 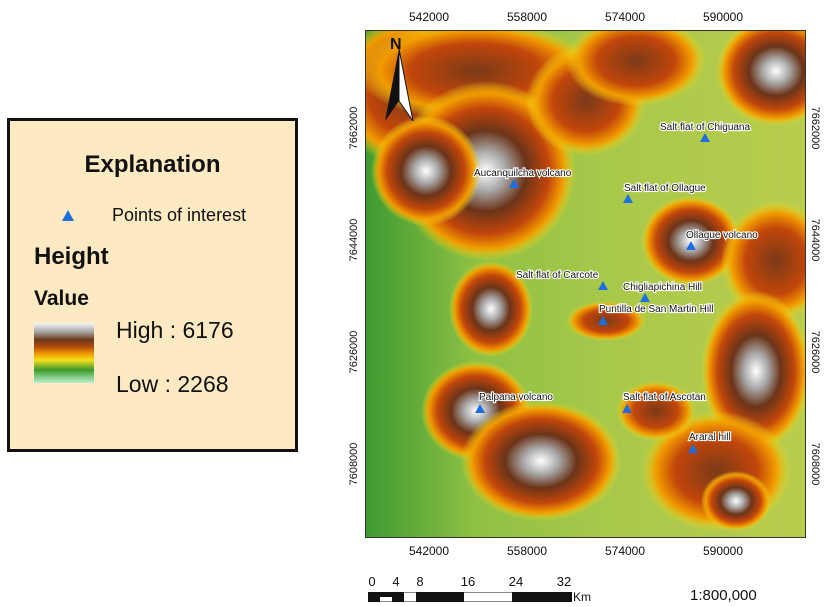 What do you see at coordinates (420, 581) in the screenshot?
I see `scale-number: 8` at bounding box center [420, 581].